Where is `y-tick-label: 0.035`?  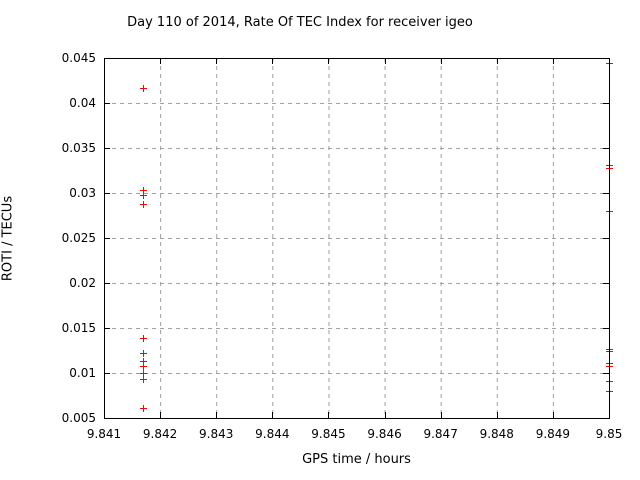
y-tick-label: 0.035 is located at coordinates (78, 148).